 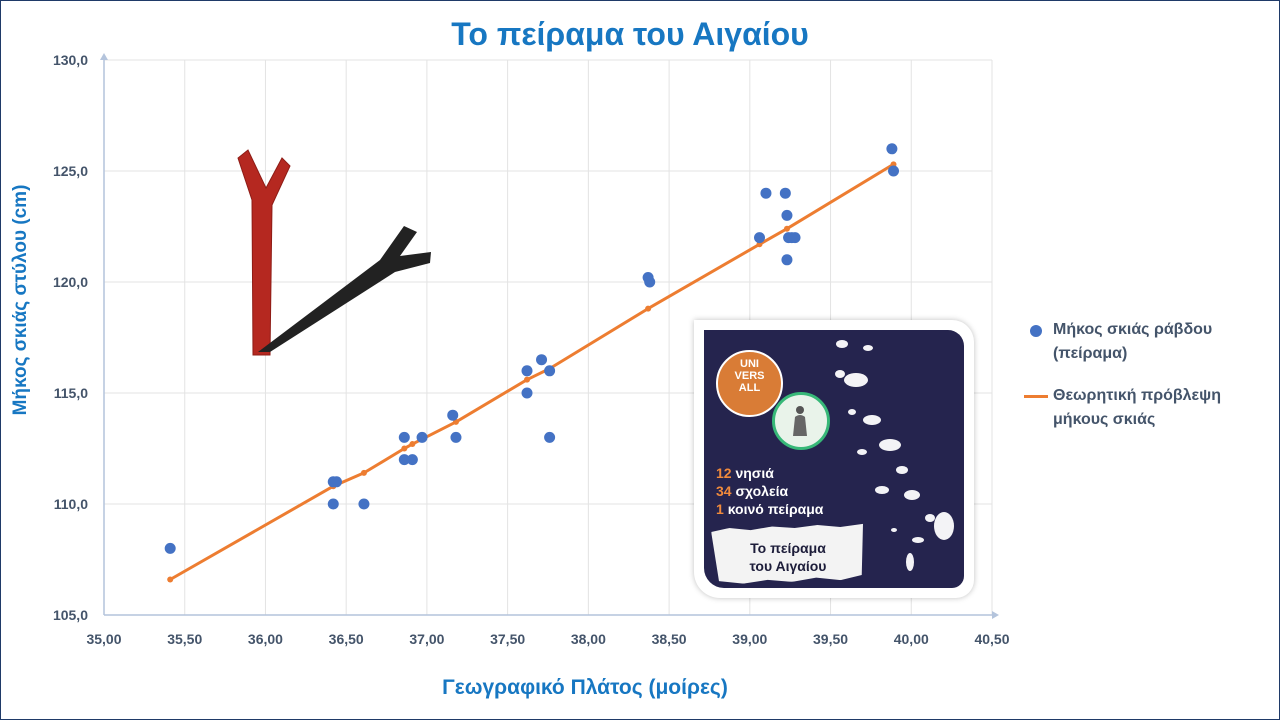 What do you see at coordinates (344, 289) in the screenshot?
I see `black-forked-stick-icon` at bounding box center [344, 289].